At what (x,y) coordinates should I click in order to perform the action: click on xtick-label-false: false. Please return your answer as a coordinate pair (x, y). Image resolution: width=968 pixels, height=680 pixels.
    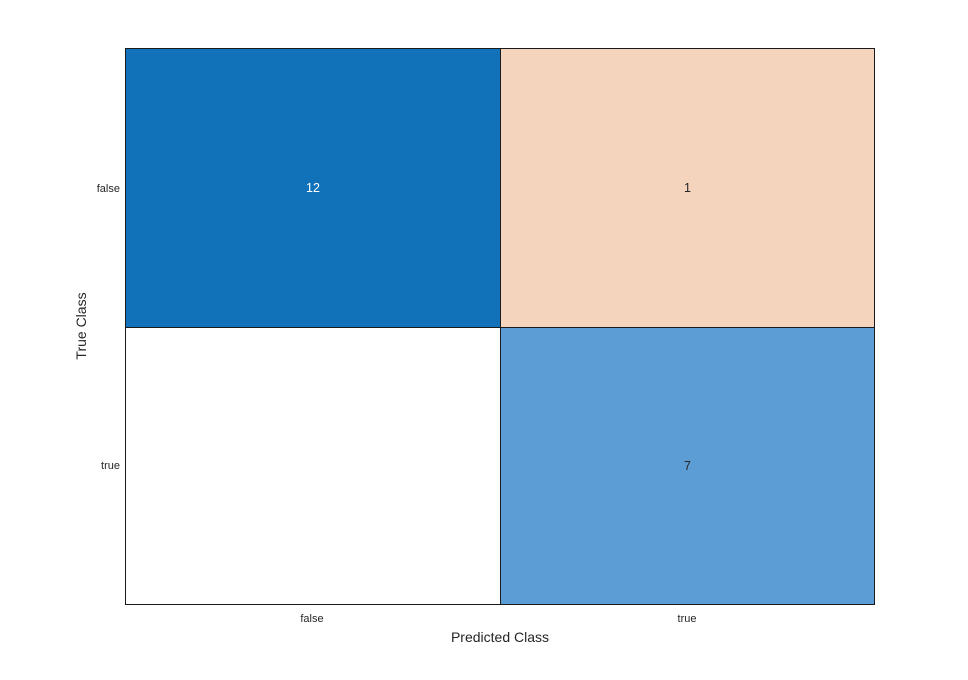
    Looking at the image, I should click on (312, 619).